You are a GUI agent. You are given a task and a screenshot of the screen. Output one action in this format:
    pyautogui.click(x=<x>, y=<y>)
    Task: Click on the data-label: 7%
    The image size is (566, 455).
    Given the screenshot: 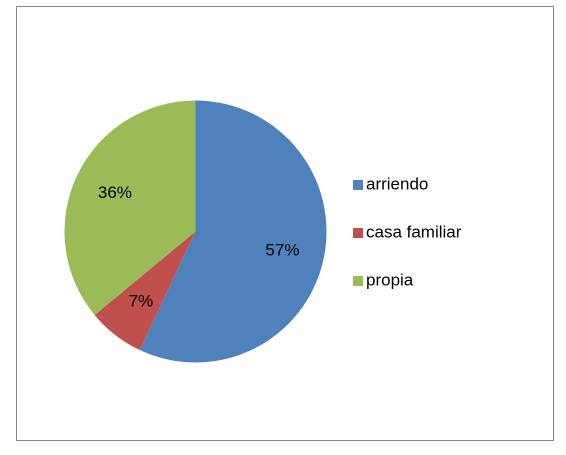 What is the action you would take?
    pyautogui.click(x=141, y=300)
    